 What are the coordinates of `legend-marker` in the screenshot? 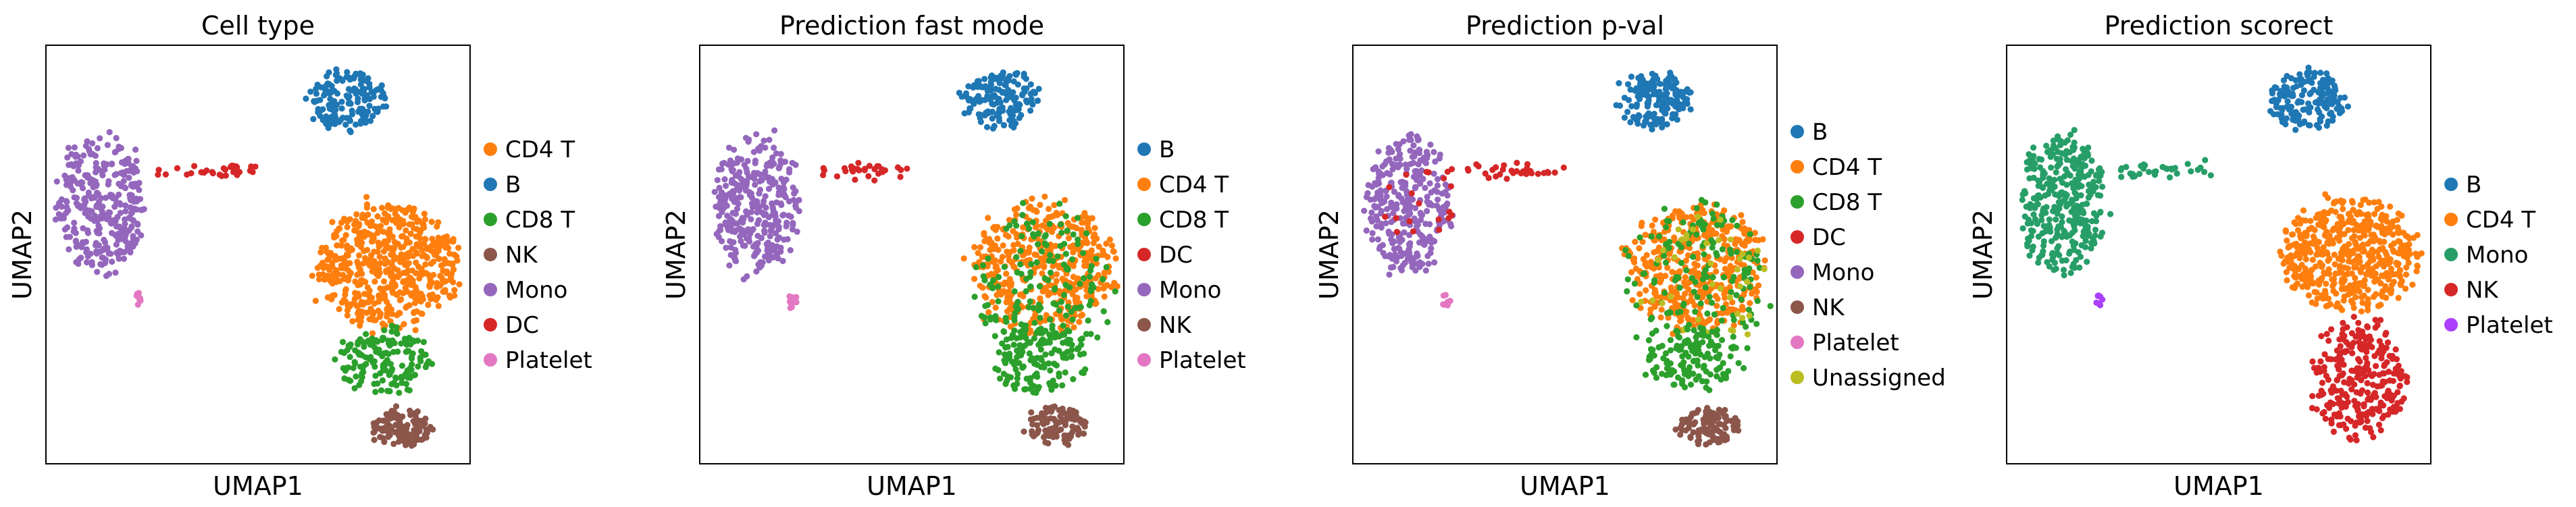 It's located at (1798, 237).